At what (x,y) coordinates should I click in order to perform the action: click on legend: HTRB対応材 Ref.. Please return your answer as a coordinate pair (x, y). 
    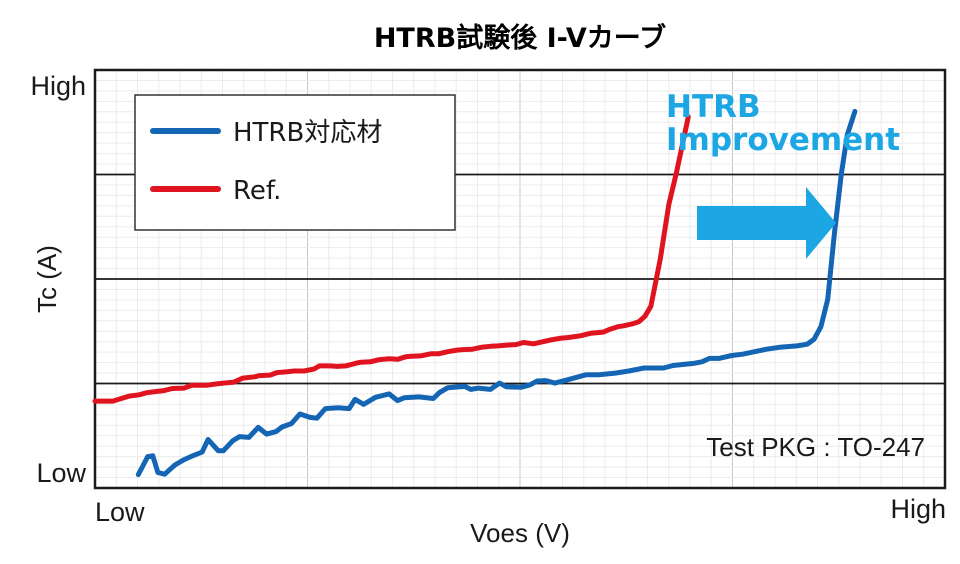
    Looking at the image, I should click on (295, 162).